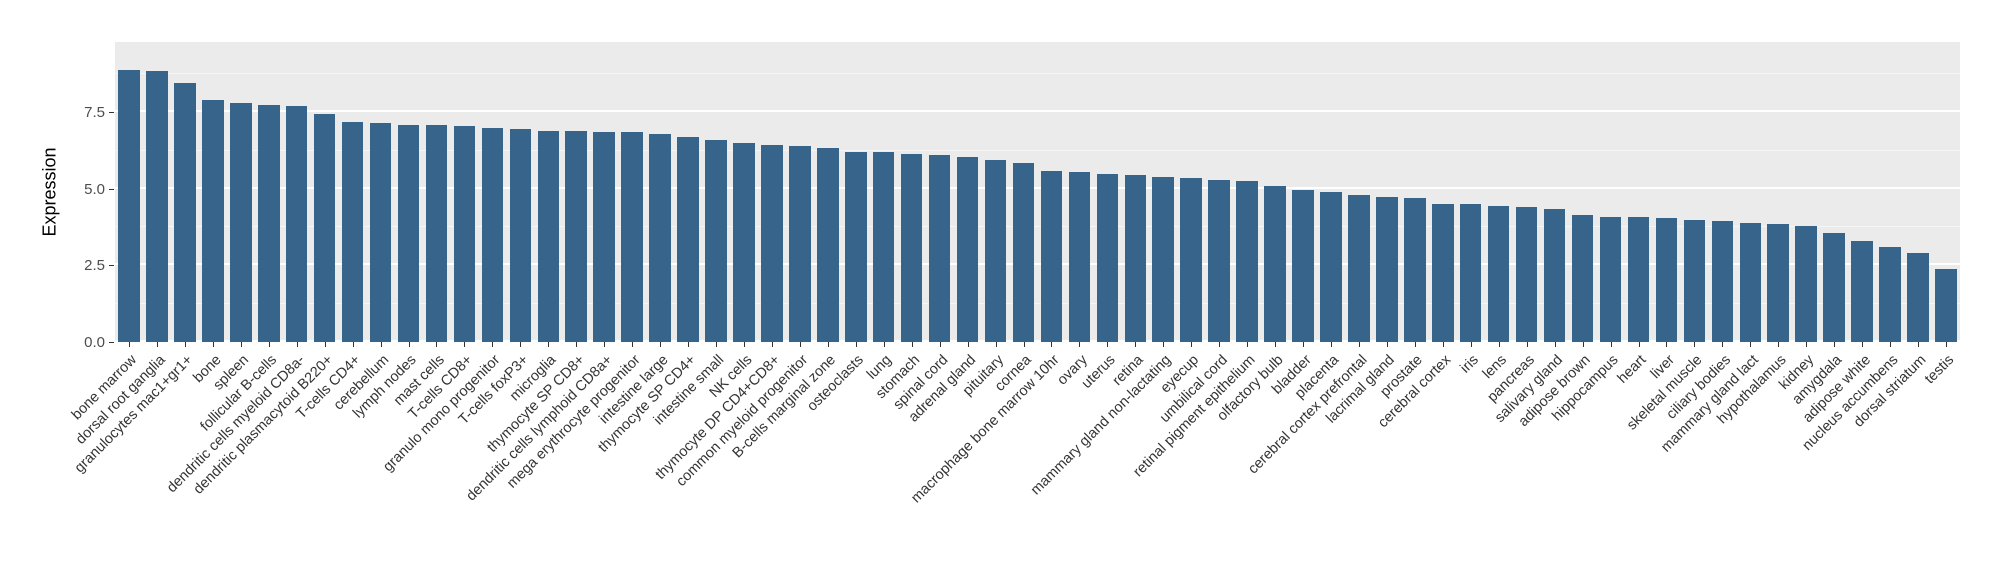  What do you see at coordinates (94, 113) in the screenshot?
I see `y-tick-label: 7.5` at bounding box center [94, 113].